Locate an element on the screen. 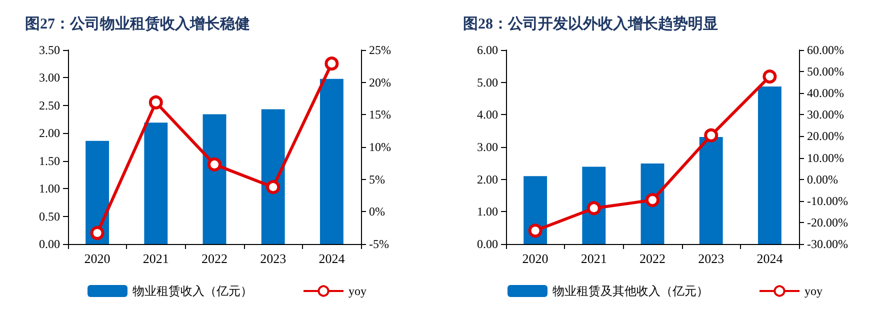 The height and width of the screenshot is (320, 892). y2-tick-label: 60.00% is located at coordinates (825, 50).